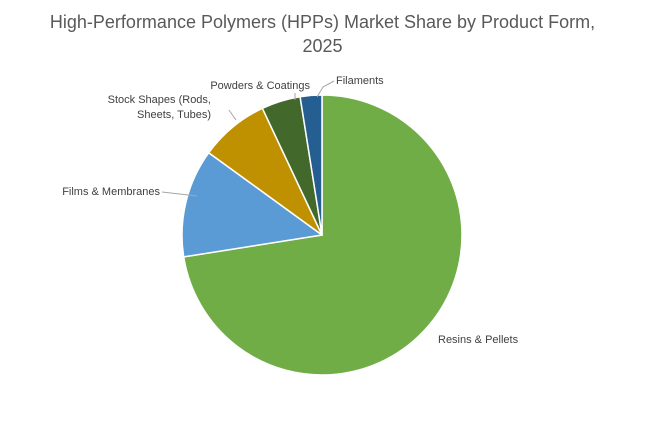  Describe the element at coordinates (311, 165) in the screenshot. I see `pie-slice-filaments` at that location.